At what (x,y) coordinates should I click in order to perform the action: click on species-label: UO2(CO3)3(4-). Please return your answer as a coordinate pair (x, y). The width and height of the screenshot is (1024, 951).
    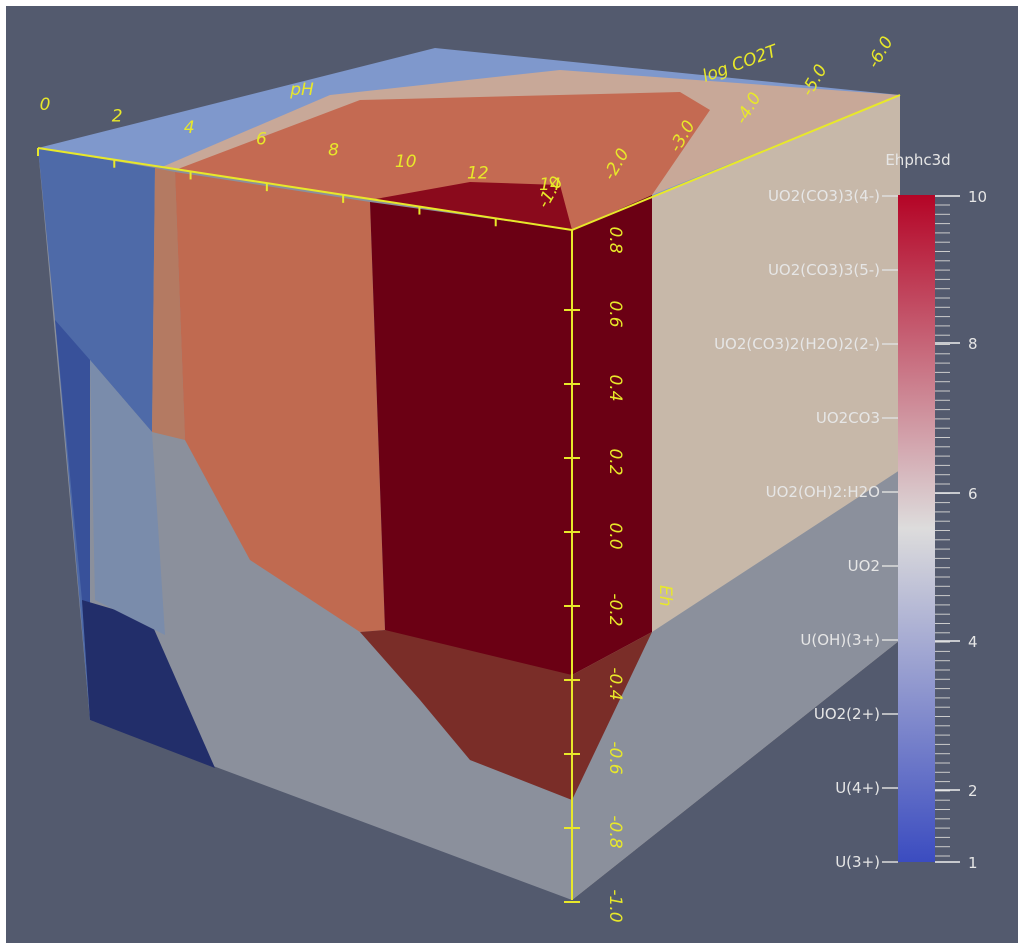
    Looking at the image, I should click on (824, 196).